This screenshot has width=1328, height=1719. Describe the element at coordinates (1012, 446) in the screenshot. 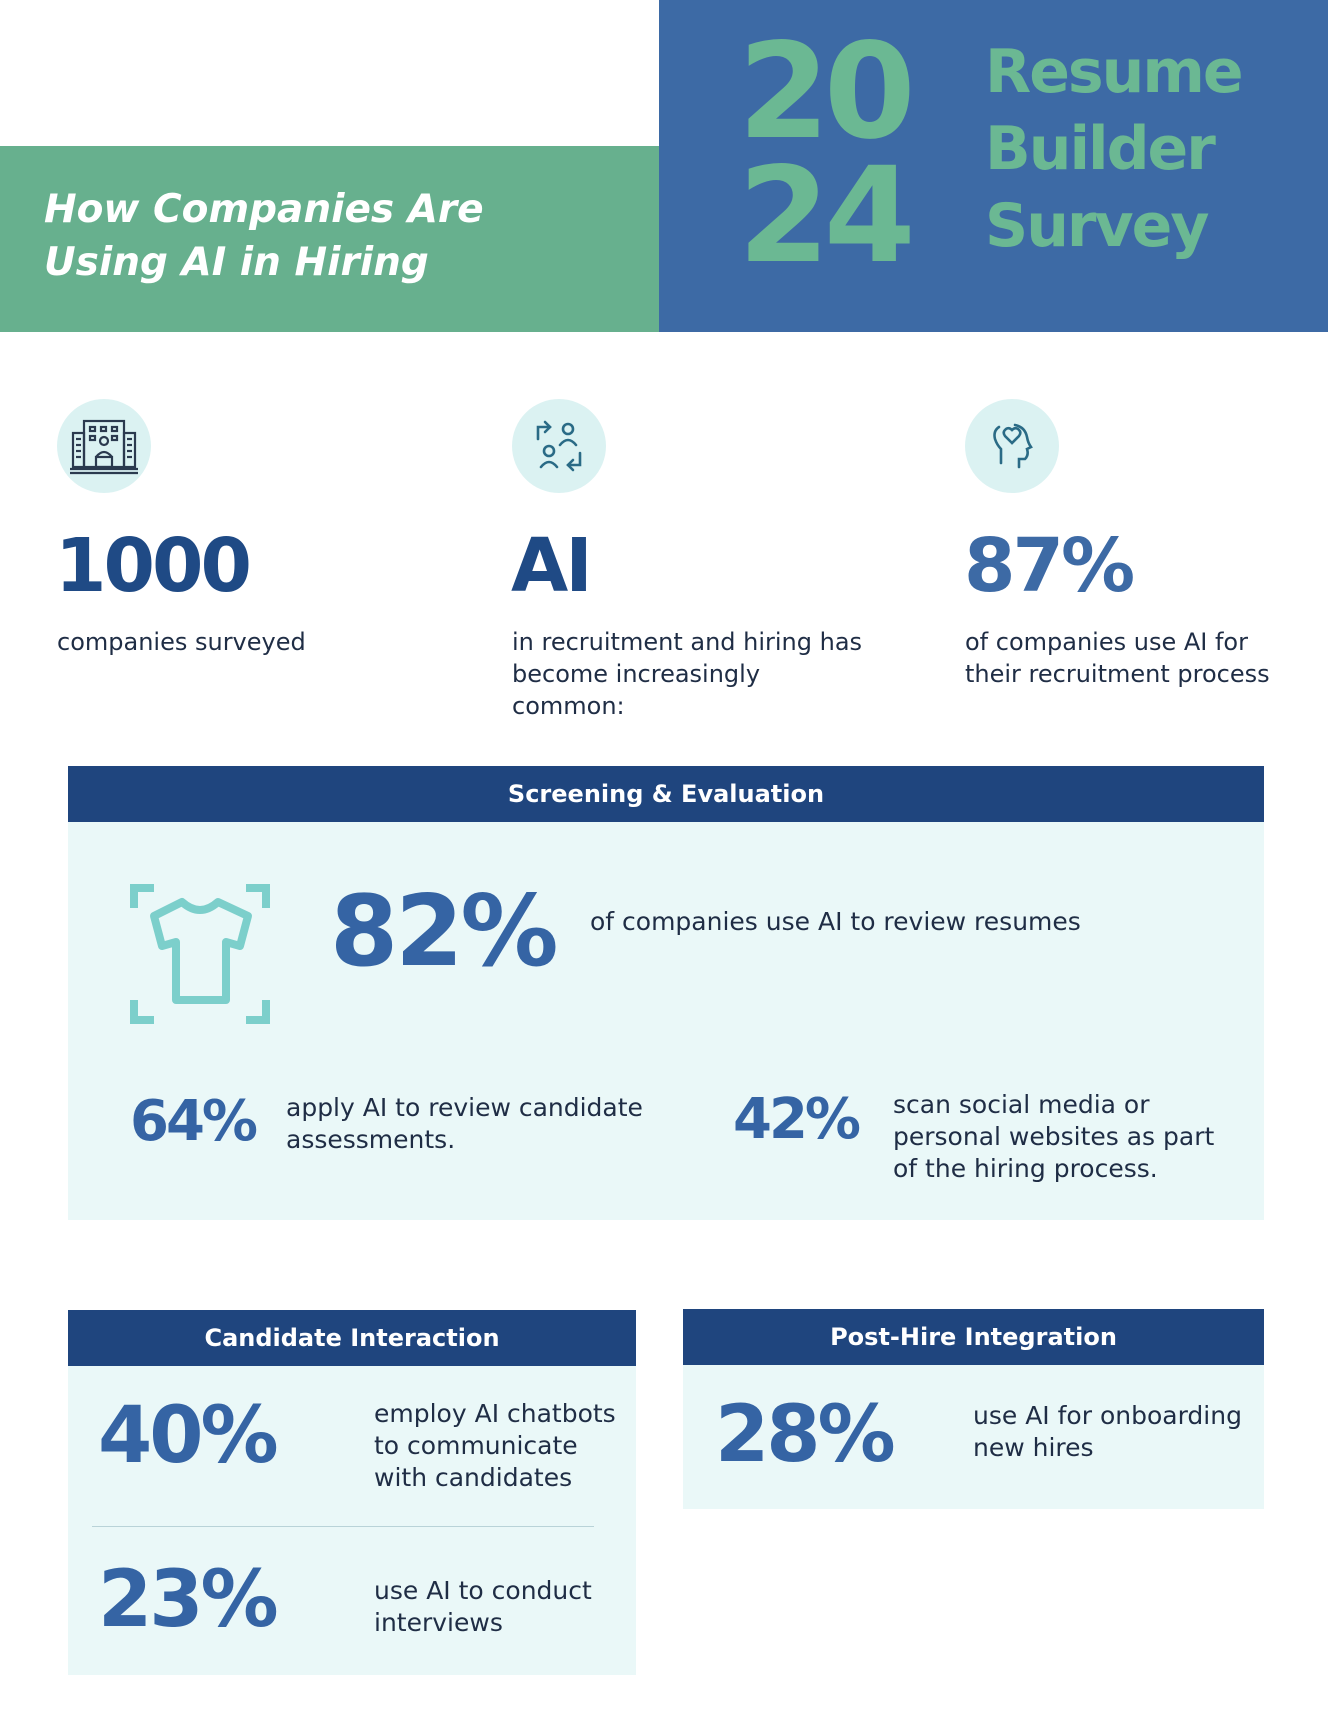

I see `head-heart-icon` at that location.